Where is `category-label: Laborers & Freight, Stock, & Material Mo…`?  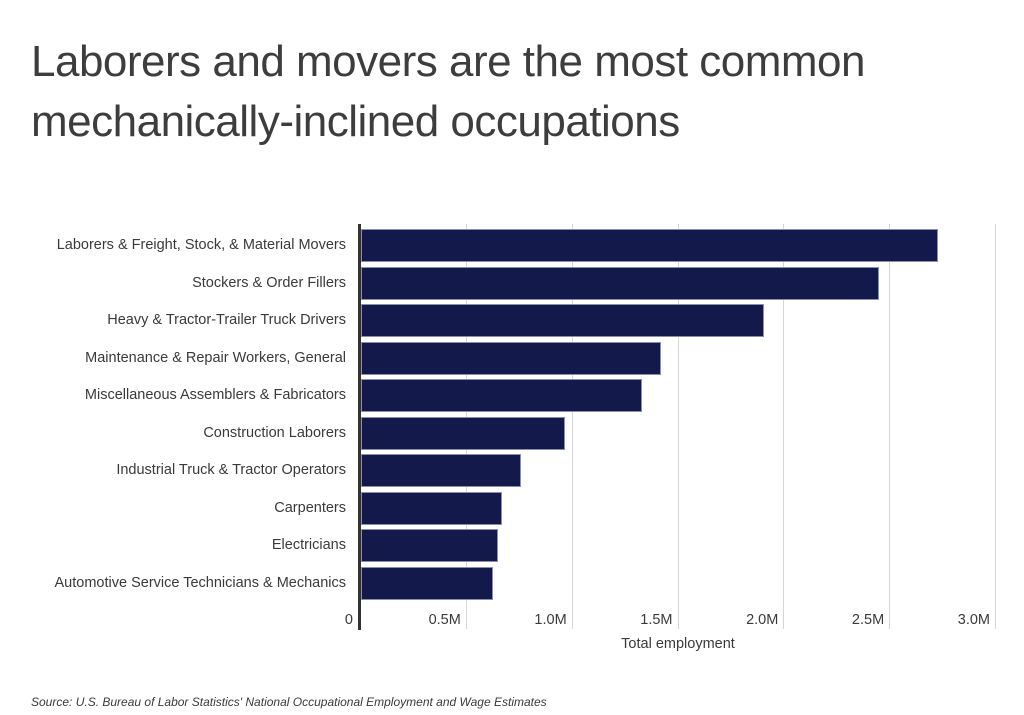
category-label: Laborers & Freight, Stock, & Material Mo… is located at coordinates (201, 245).